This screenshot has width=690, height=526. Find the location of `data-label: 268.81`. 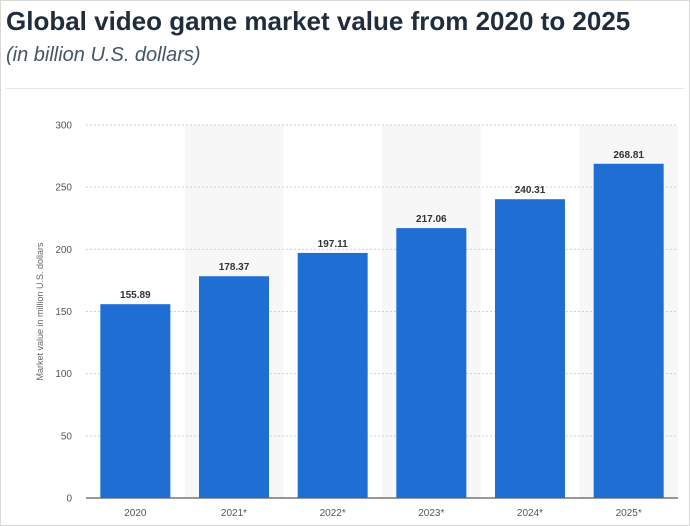

data-label: 268.81 is located at coordinates (628, 155).